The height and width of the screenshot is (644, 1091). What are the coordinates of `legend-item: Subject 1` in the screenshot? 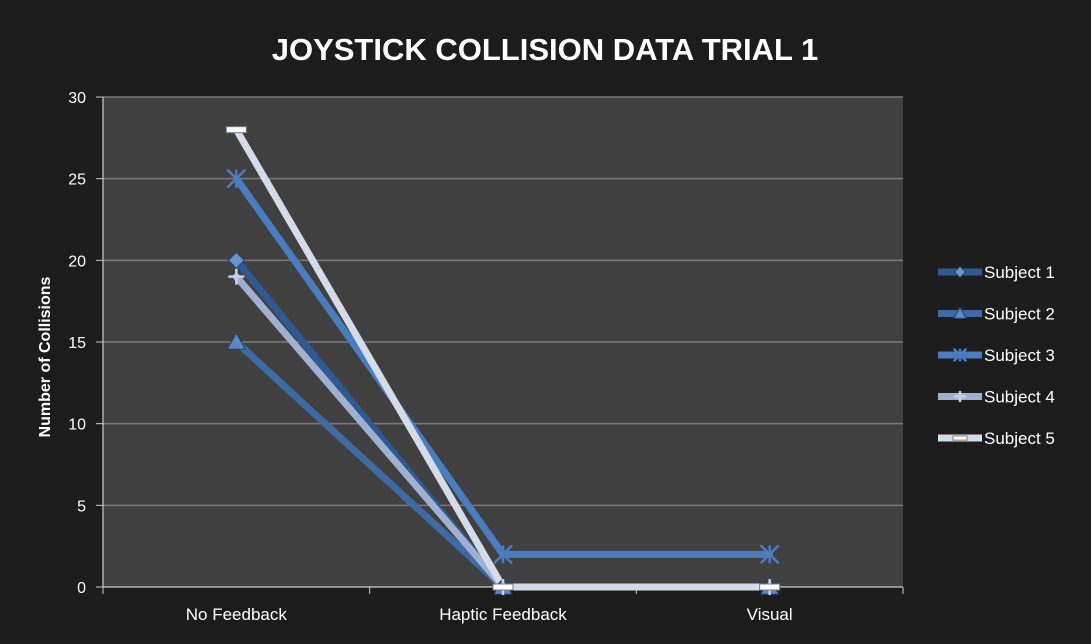 It's located at (996, 272).